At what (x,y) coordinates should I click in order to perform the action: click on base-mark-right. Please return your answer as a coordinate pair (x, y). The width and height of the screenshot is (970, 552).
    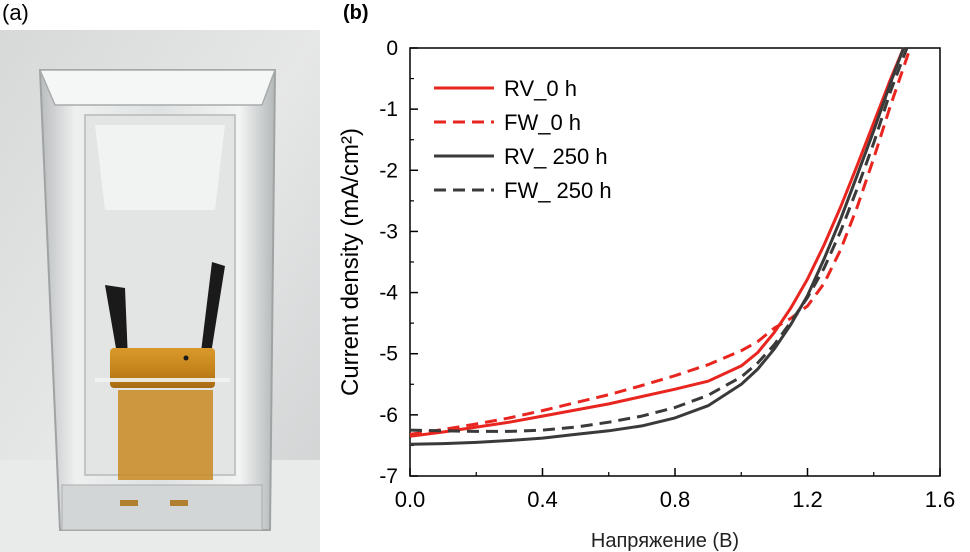
    Looking at the image, I should click on (179, 503).